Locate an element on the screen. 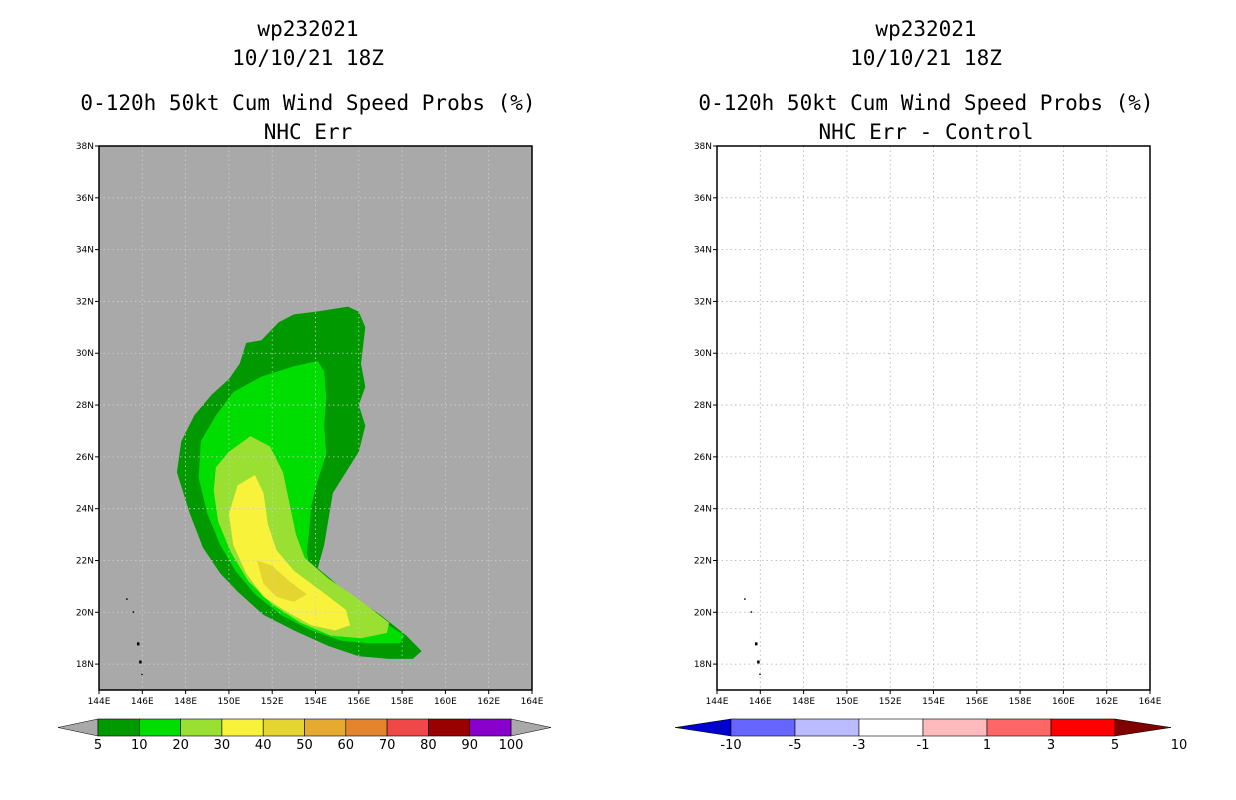 Image resolution: width=1236 pixels, height=800 pixels. left-colorbar: 5 10 20 30 40 50 60 70 80 90 100 is located at coordinates (304, 735).